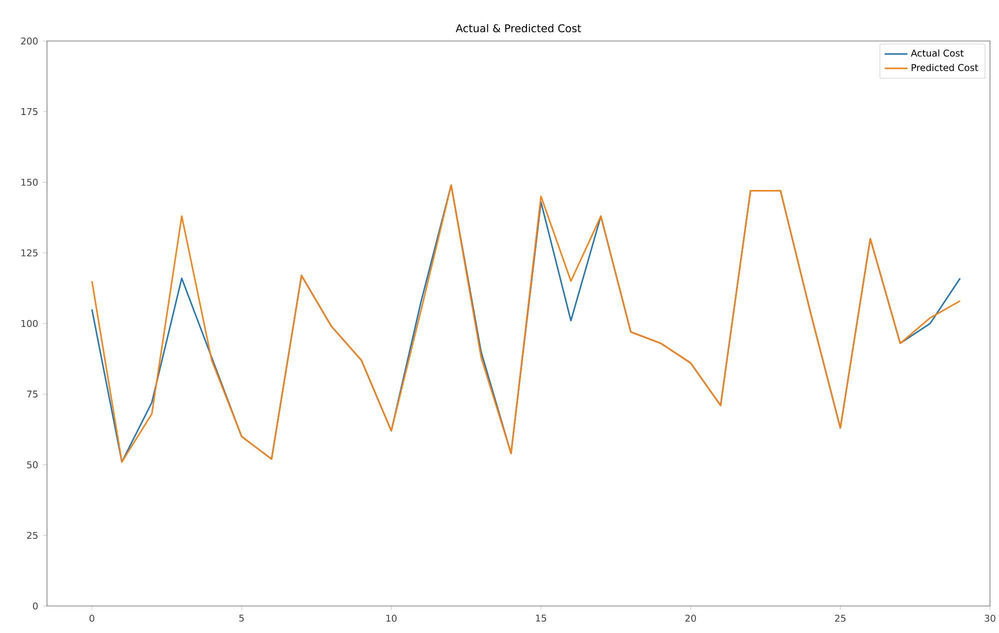 The height and width of the screenshot is (633, 999). What do you see at coordinates (241, 618) in the screenshot?
I see `x-tick-label: 5` at bounding box center [241, 618].